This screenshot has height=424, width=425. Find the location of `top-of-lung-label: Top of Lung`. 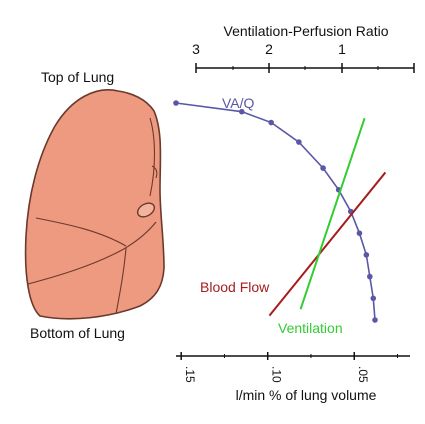

top-of-lung-label: Top of Lung is located at coordinates (77, 77).